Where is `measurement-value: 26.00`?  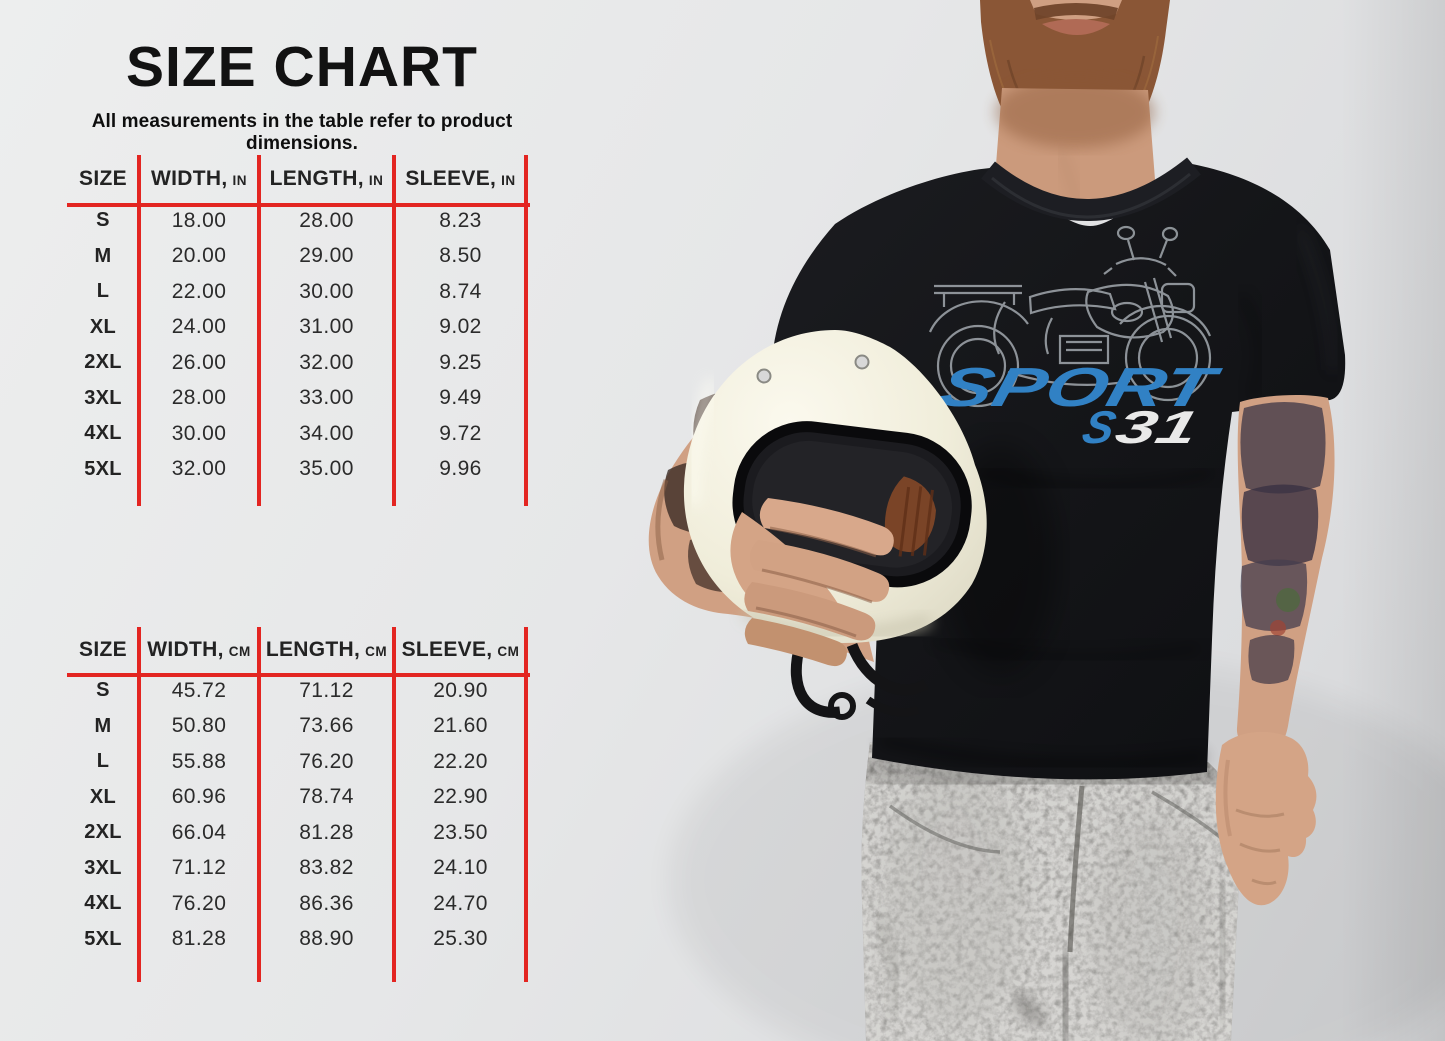 measurement-value: 26.00 is located at coordinates (199, 362).